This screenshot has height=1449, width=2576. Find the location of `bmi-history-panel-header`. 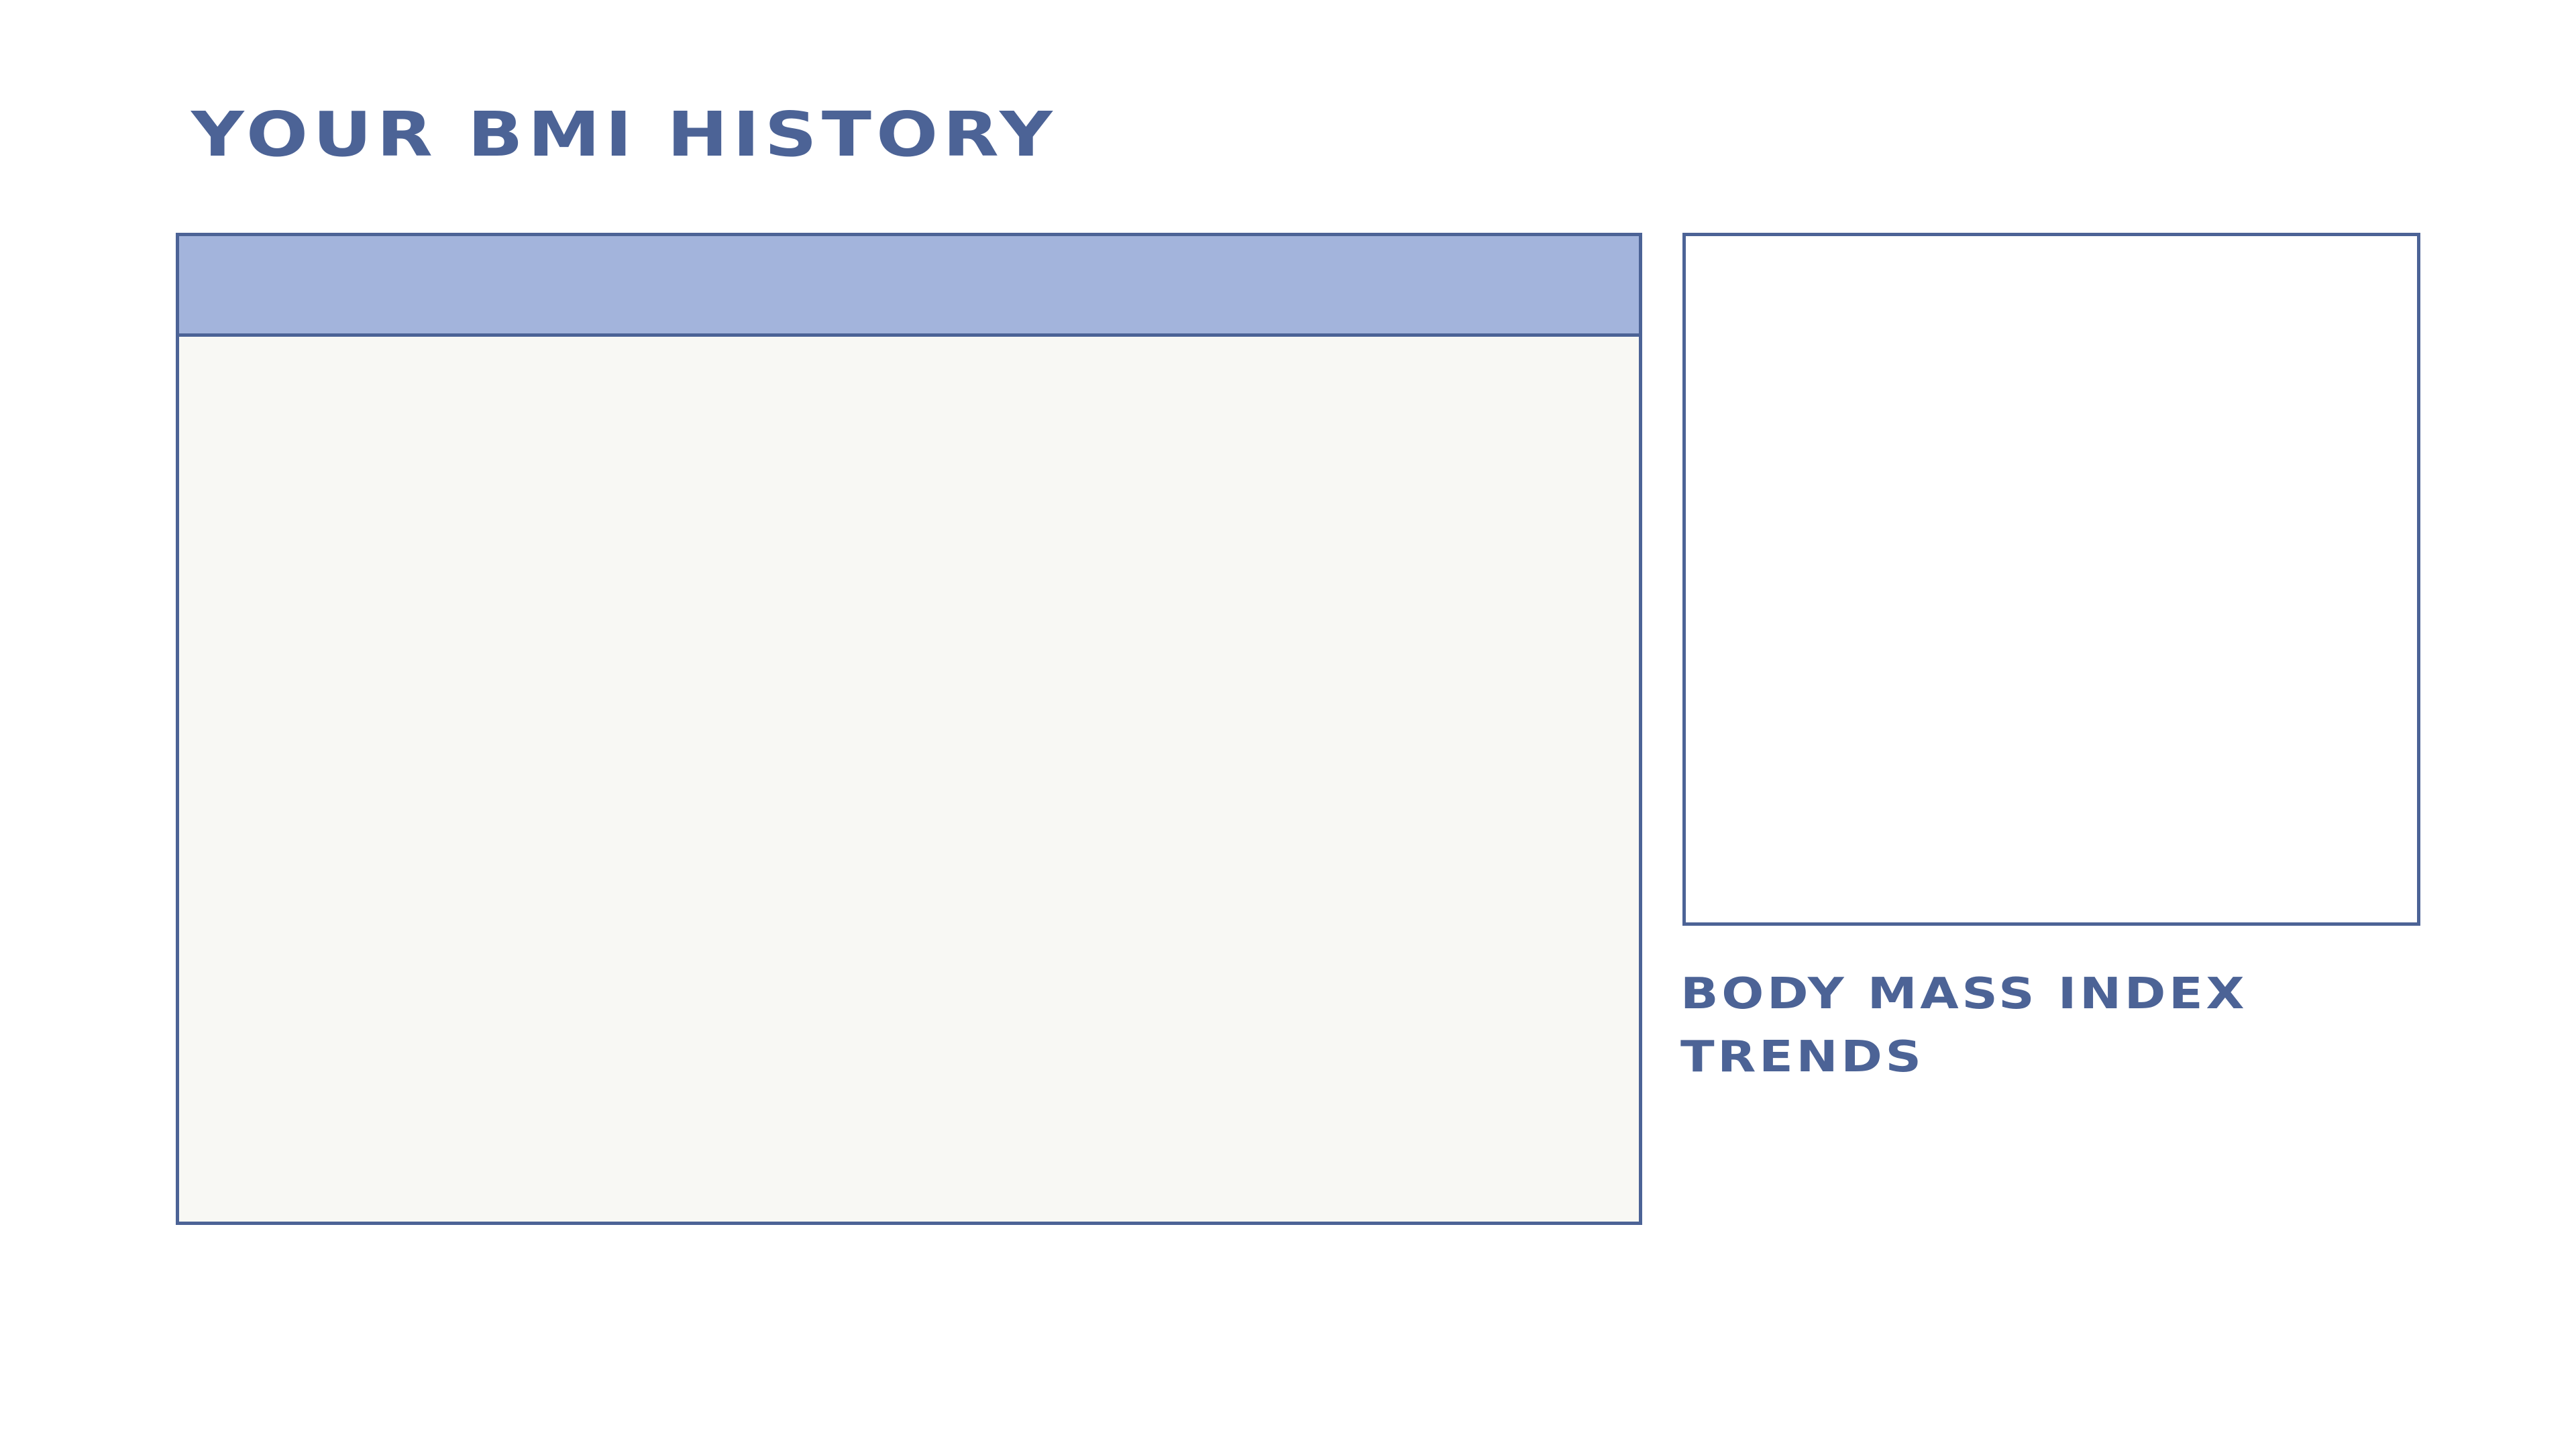

bmi-history-panel-header is located at coordinates (909, 286).